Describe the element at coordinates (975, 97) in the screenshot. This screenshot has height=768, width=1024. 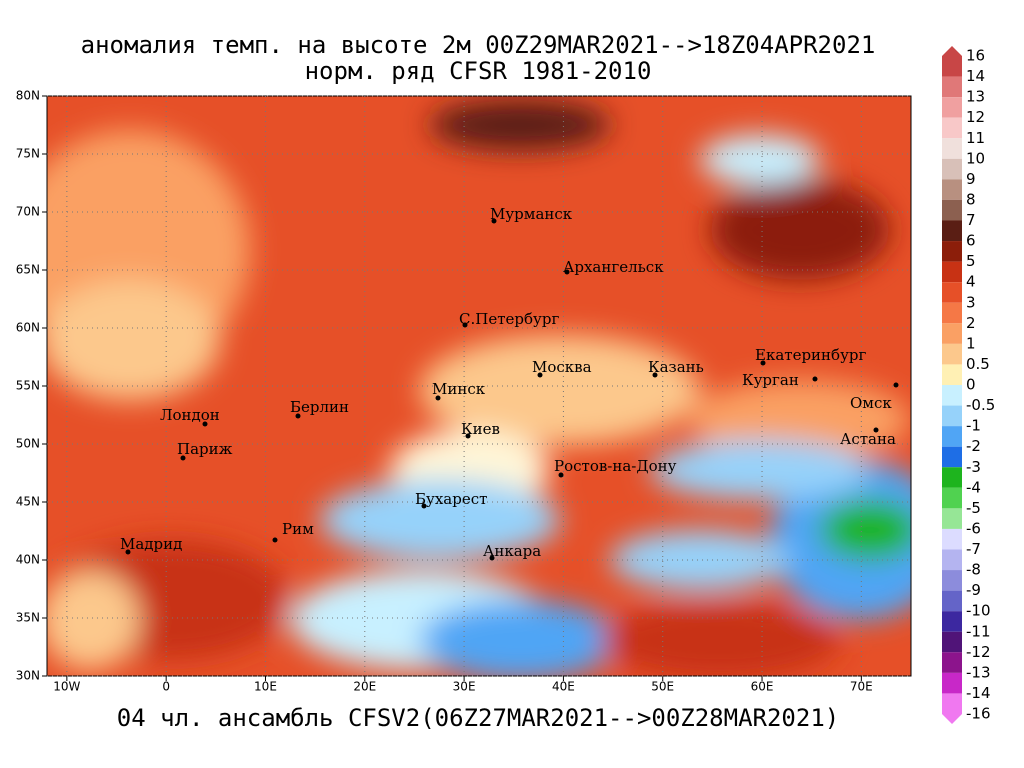
I see `colorbar-label: 13` at that location.